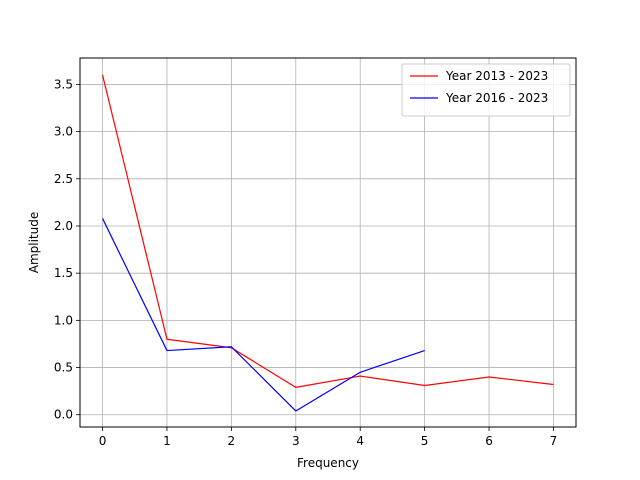 This screenshot has height=480, width=640. Describe the element at coordinates (232, 441) in the screenshot. I see `x-tick-label: 2` at that location.